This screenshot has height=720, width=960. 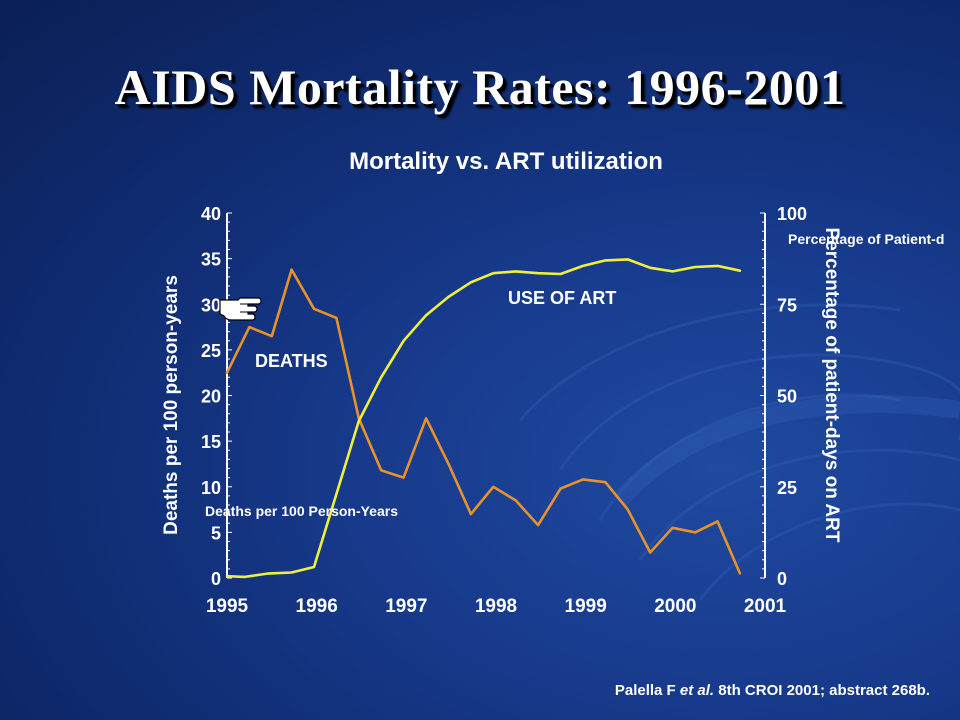 What do you see at coordinates (787, 488) in the screenshot?
I see `right-tick-label: 25` at bounding box center [787, 488].